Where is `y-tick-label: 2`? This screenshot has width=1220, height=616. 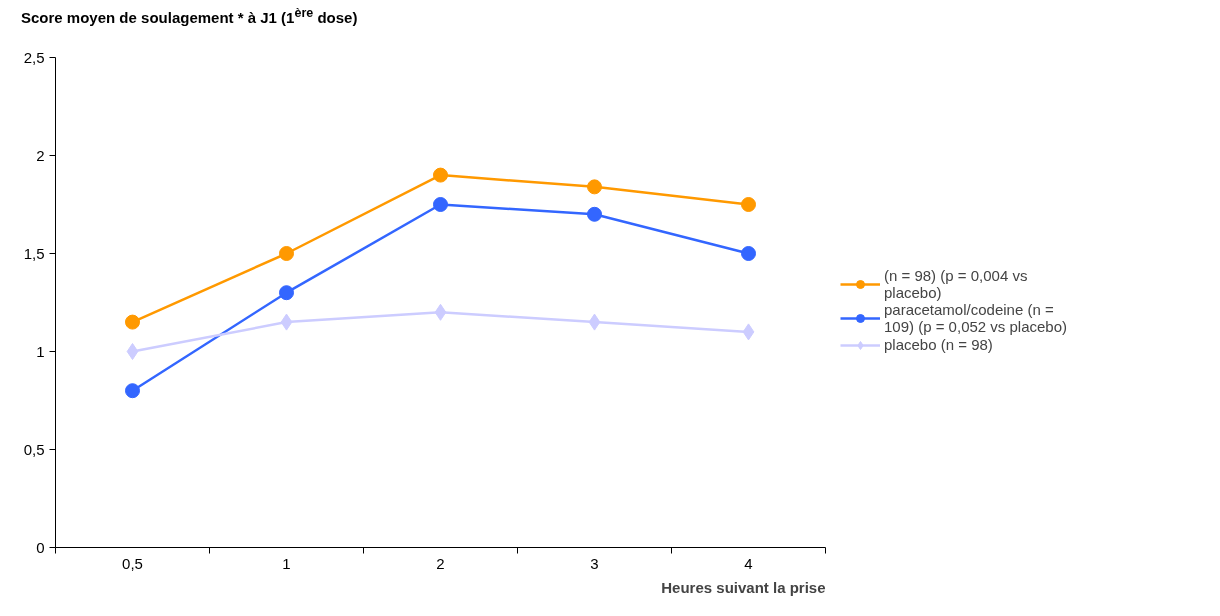 y-tick-label: 2 is located at coordinates (40, 155).